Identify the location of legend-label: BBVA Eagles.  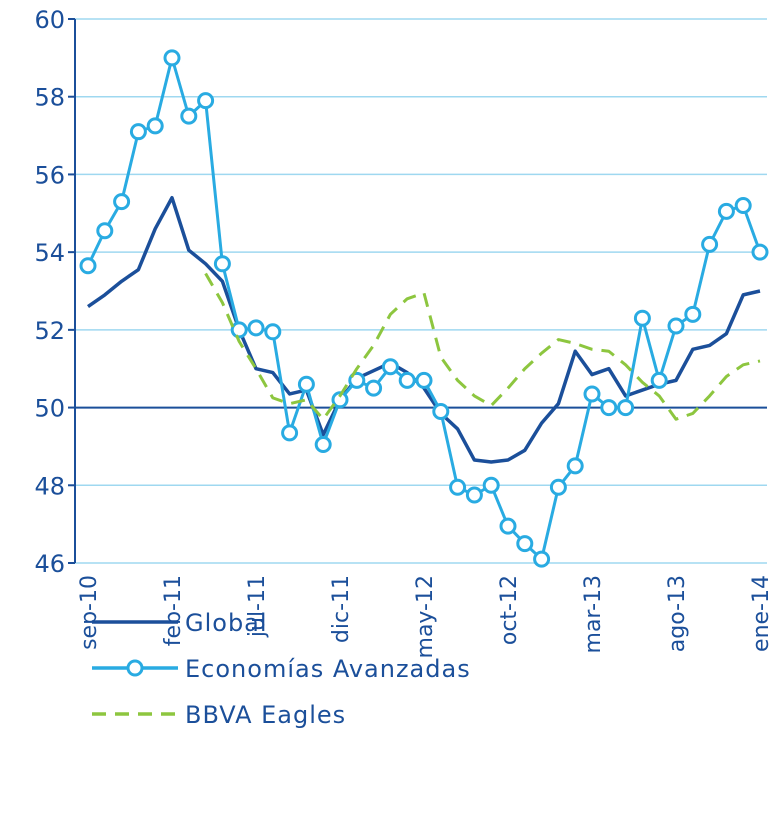
(265, 715).